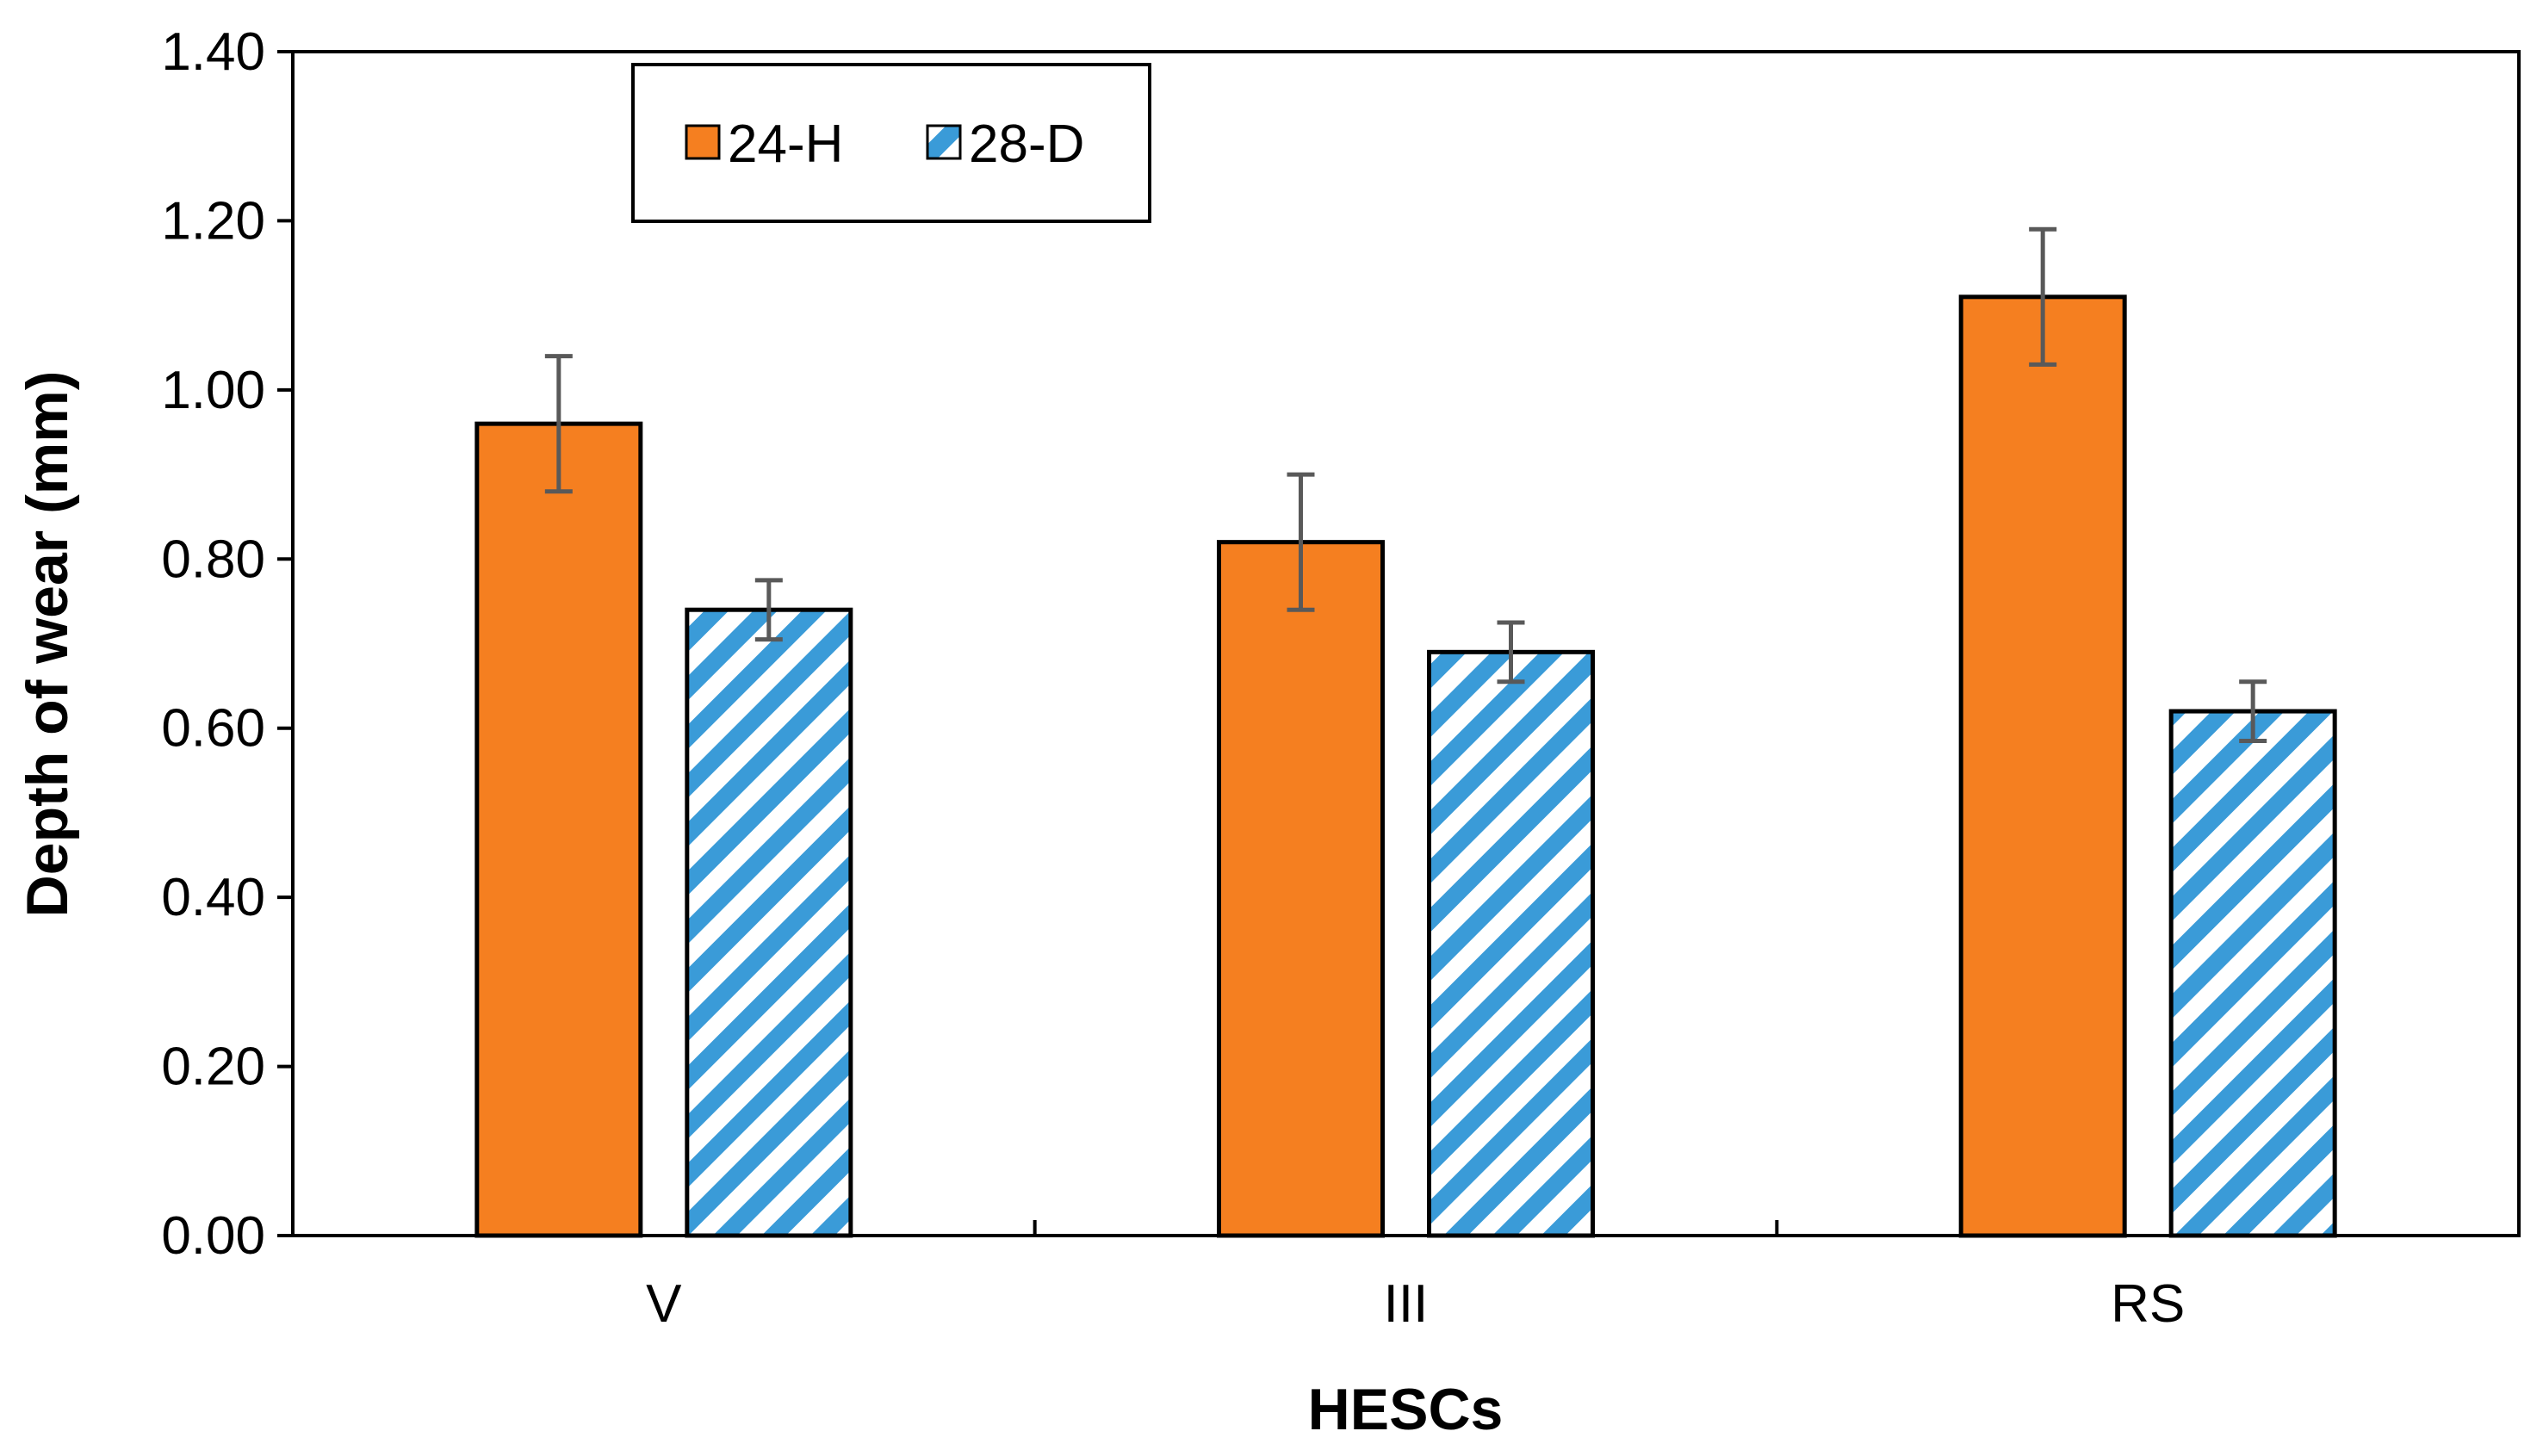 The height and width of the screenshot is (1456, 2543). What do you see at coordinates (47, 644) in the screenshot?
I see `y-axis-title: Depth of wear (mm)` at bounding box center [47, 644].